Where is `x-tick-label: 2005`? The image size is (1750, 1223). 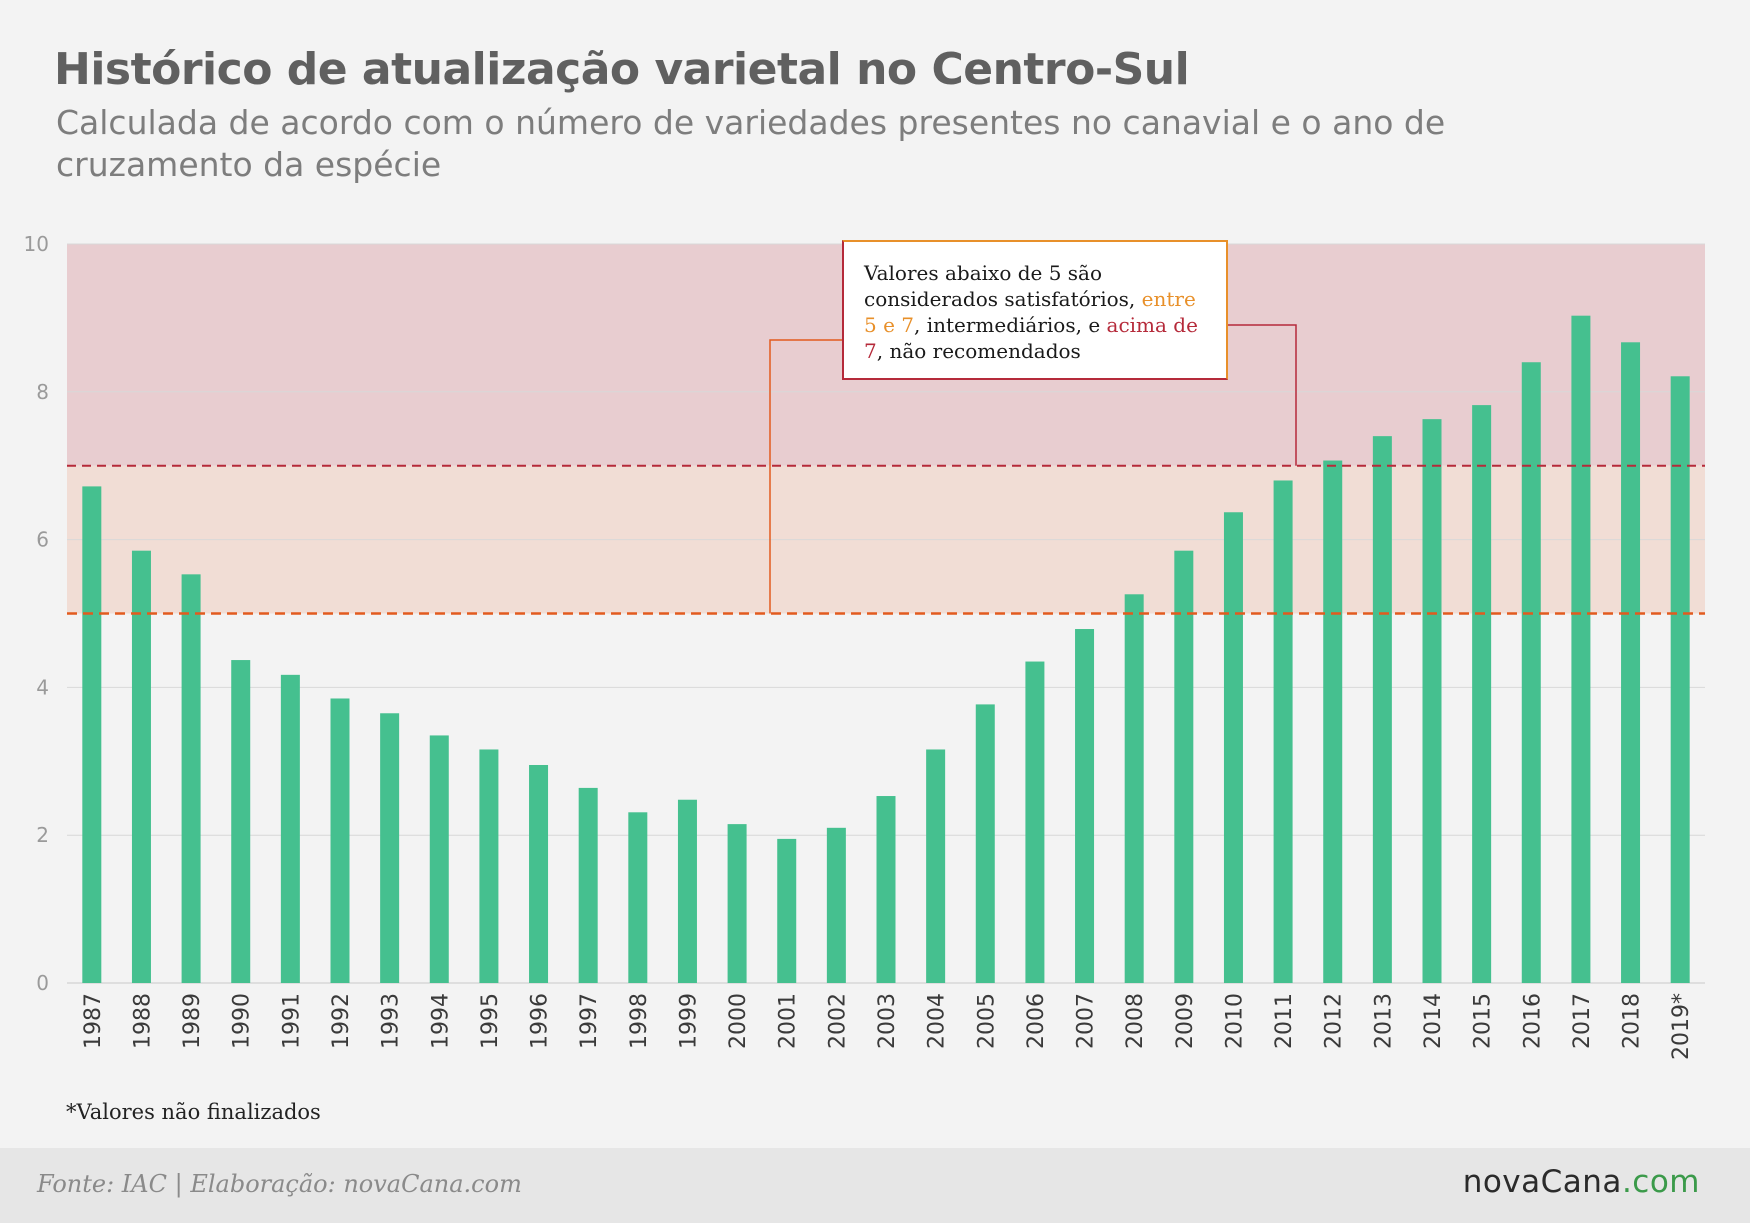
x-tick-label: 2005 is located at coordinates (986, 1021).